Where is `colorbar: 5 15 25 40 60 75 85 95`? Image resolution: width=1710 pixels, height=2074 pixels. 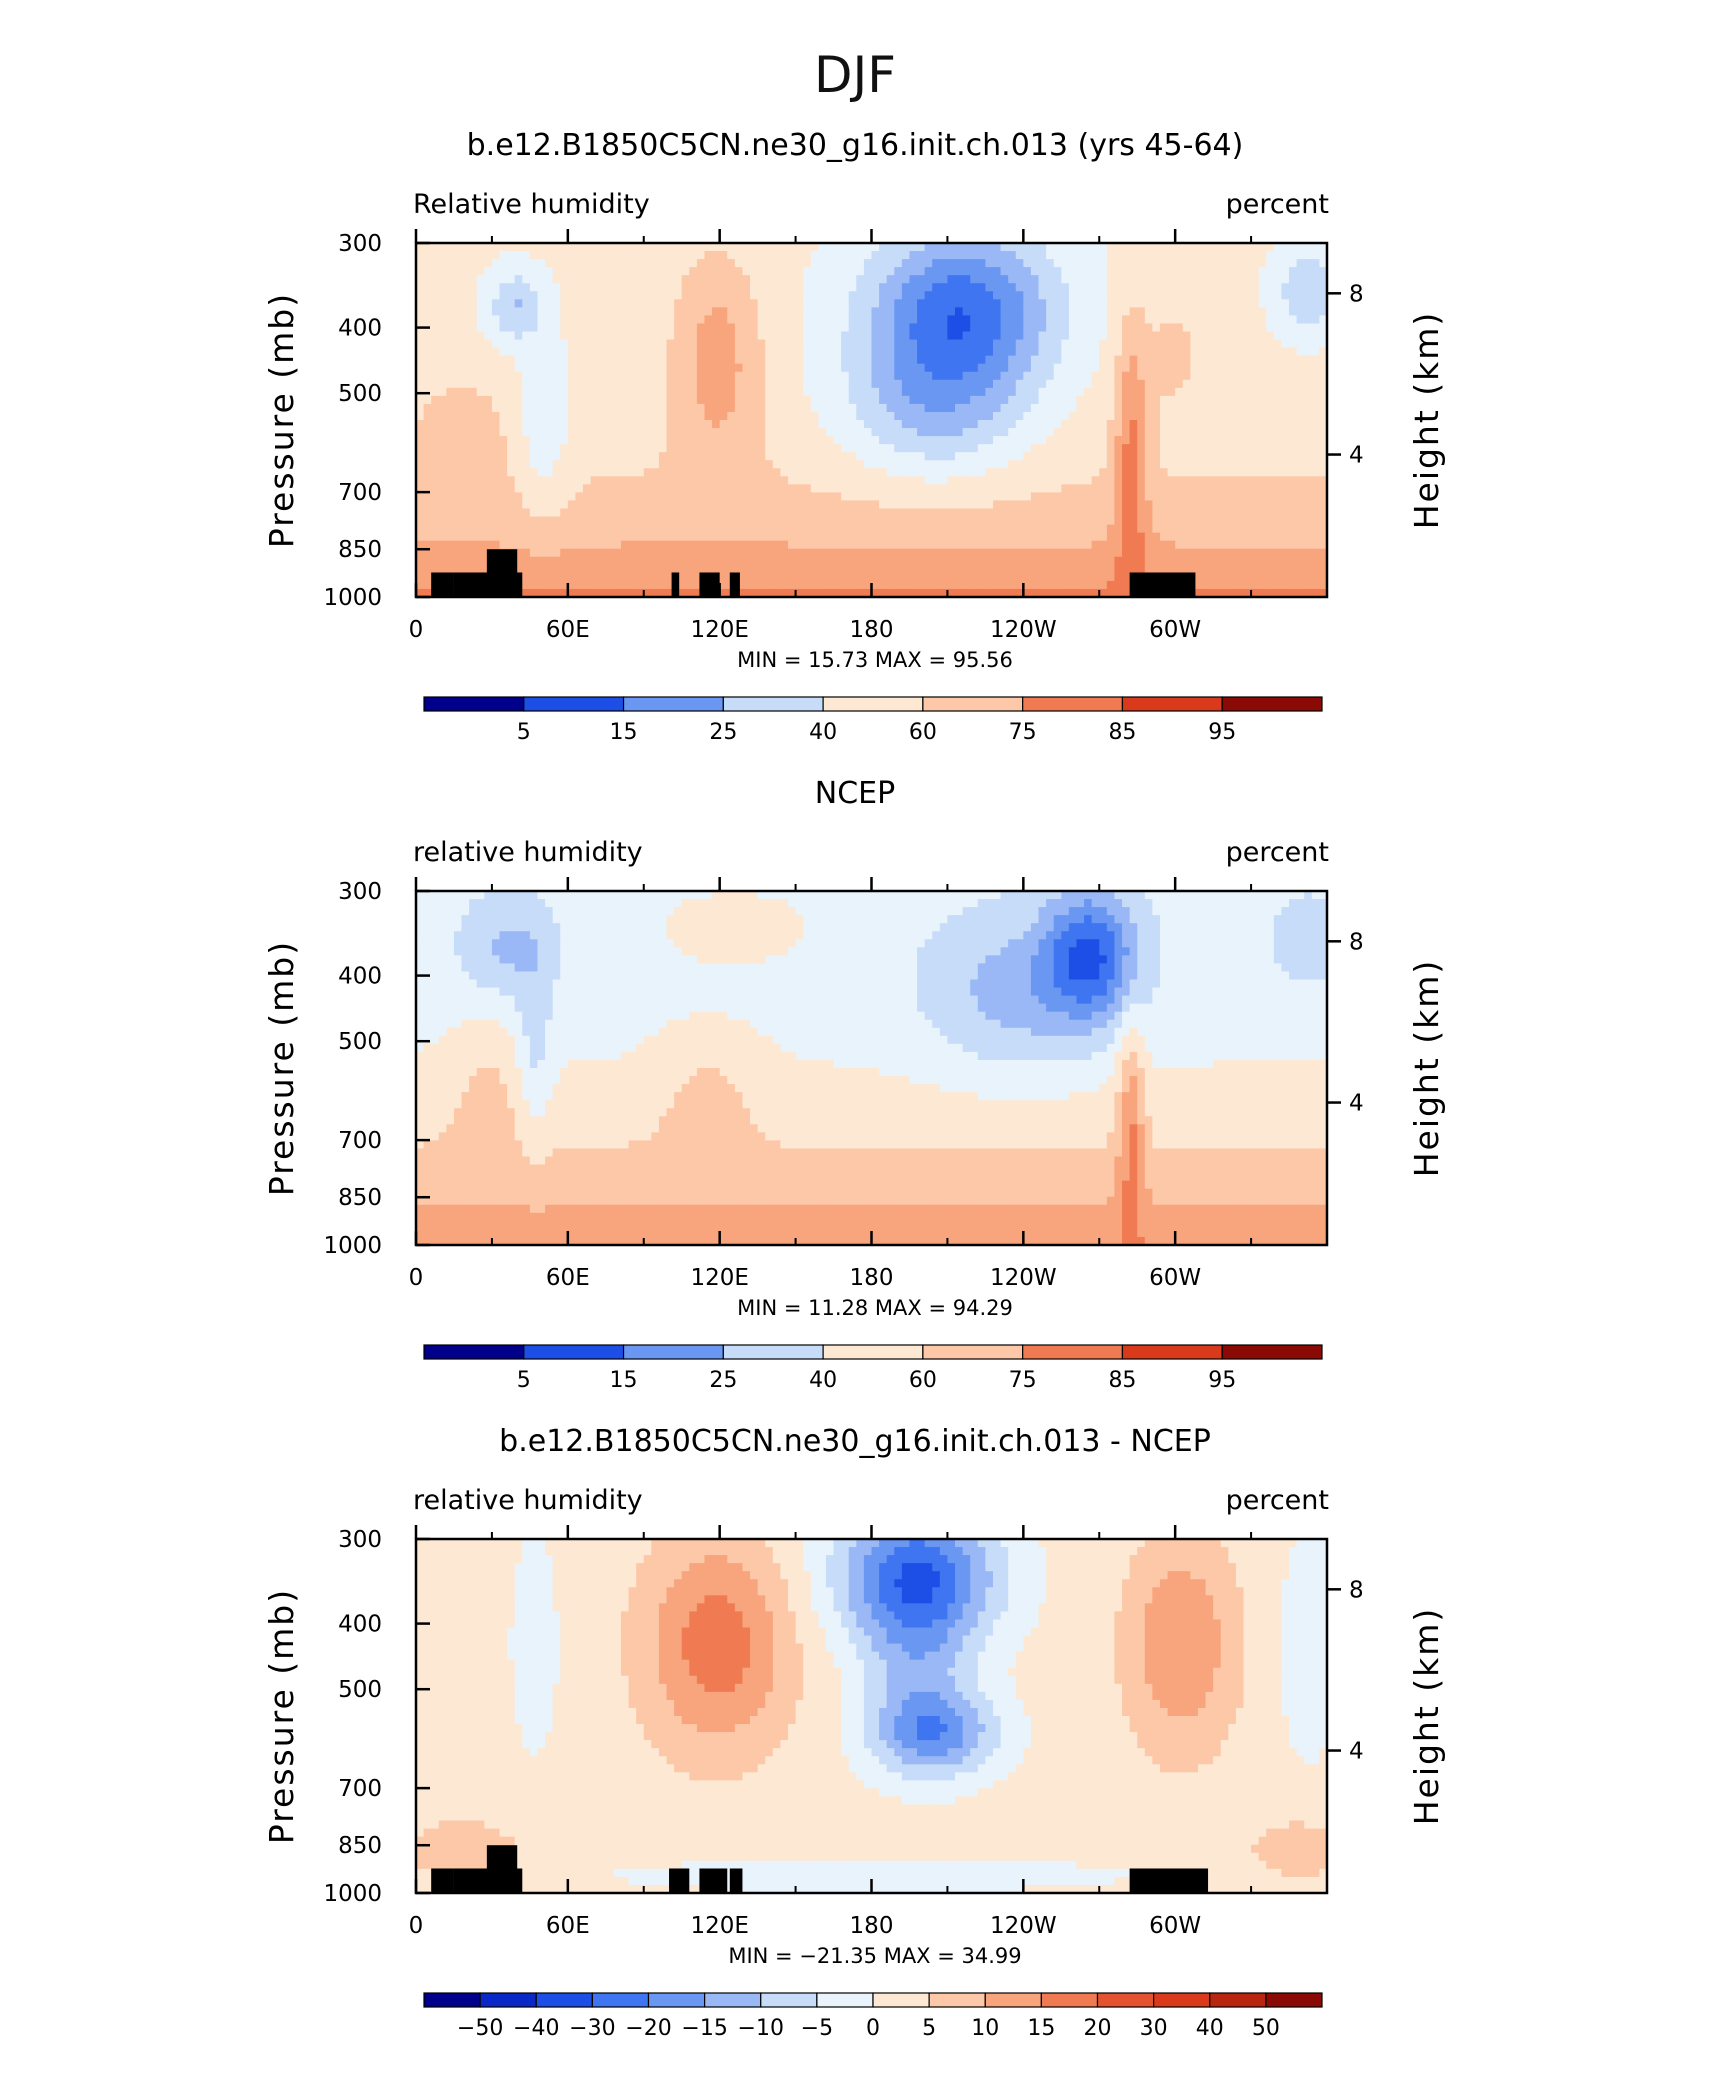 colorbar: 5 15 25 40 60 75 85 95 is located at coordinates (873, 1368).